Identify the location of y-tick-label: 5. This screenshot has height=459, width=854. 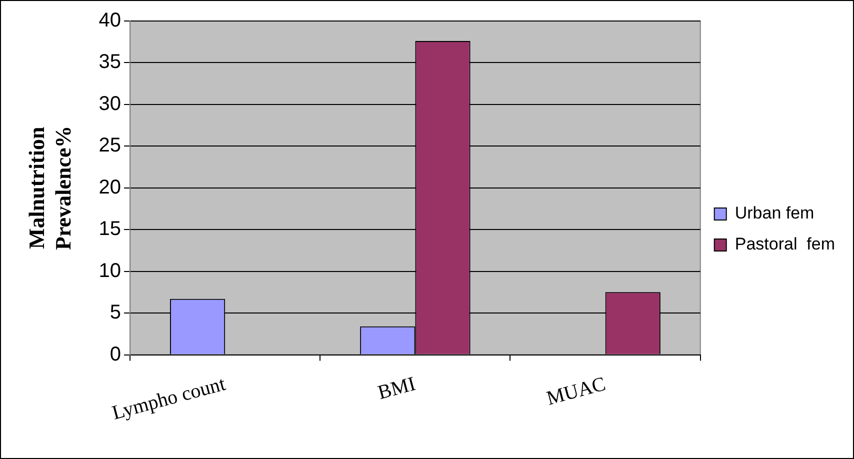
(116, 313).